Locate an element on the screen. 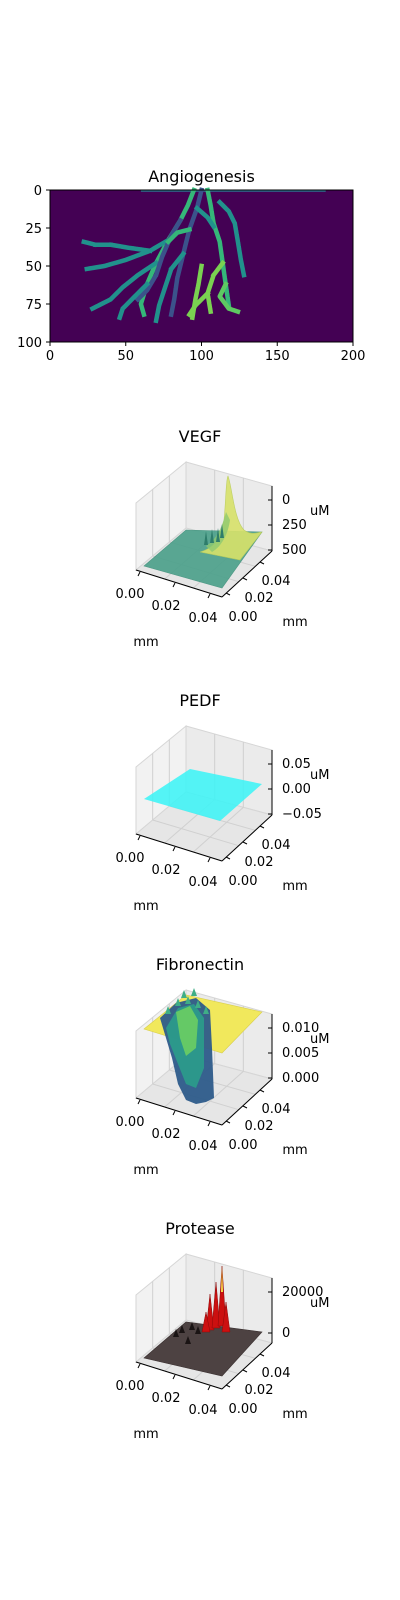 The width and height of the screenshot is (400, 1600). chart-title: VEGF is located at coordinates (200, 436).